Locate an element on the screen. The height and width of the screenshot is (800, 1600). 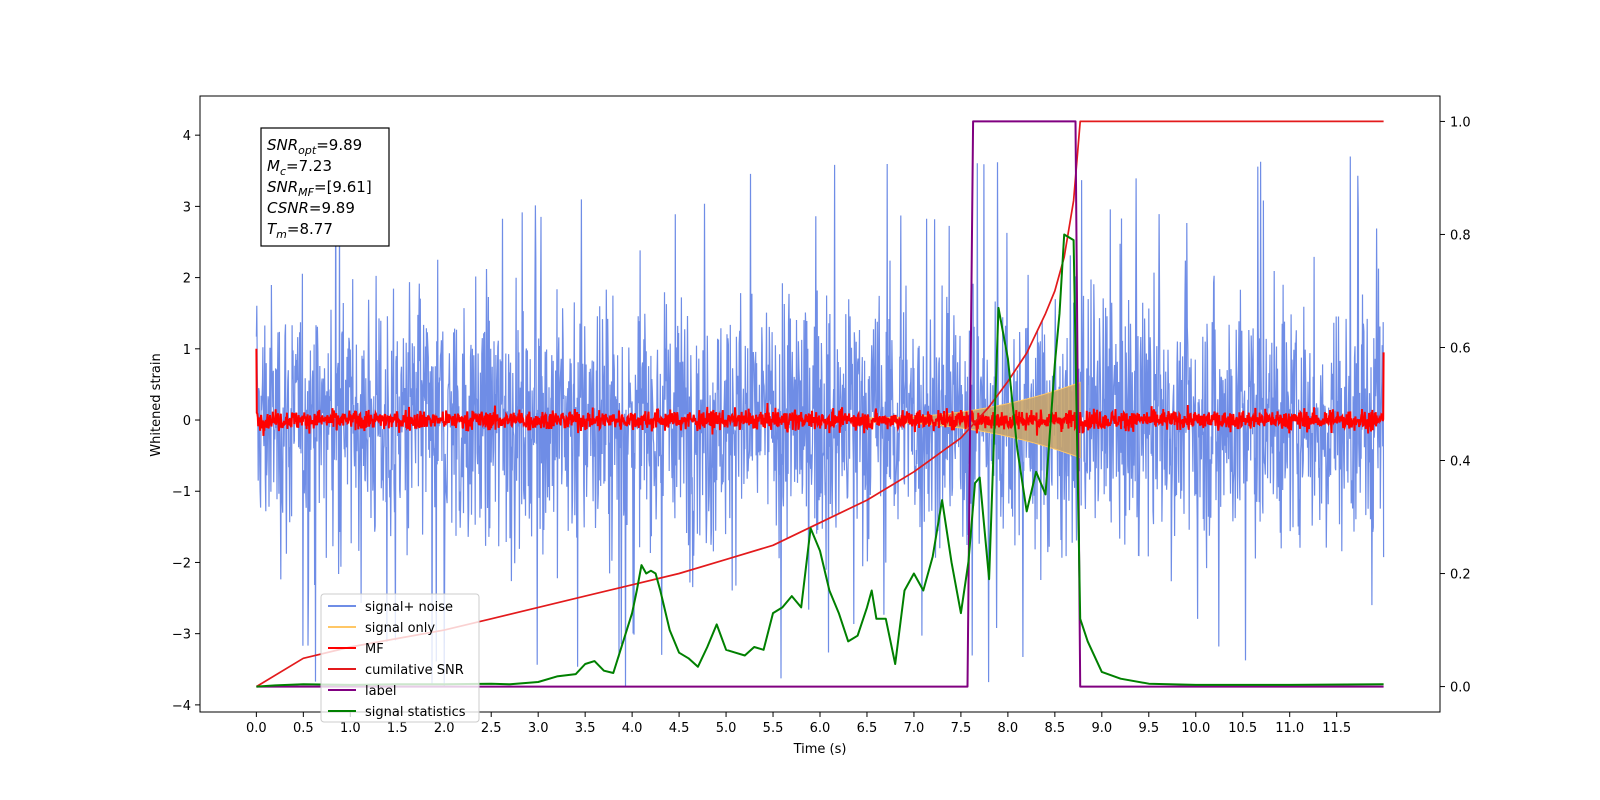
x-tick-label: 4.5 is located at coordinates (679, 728).